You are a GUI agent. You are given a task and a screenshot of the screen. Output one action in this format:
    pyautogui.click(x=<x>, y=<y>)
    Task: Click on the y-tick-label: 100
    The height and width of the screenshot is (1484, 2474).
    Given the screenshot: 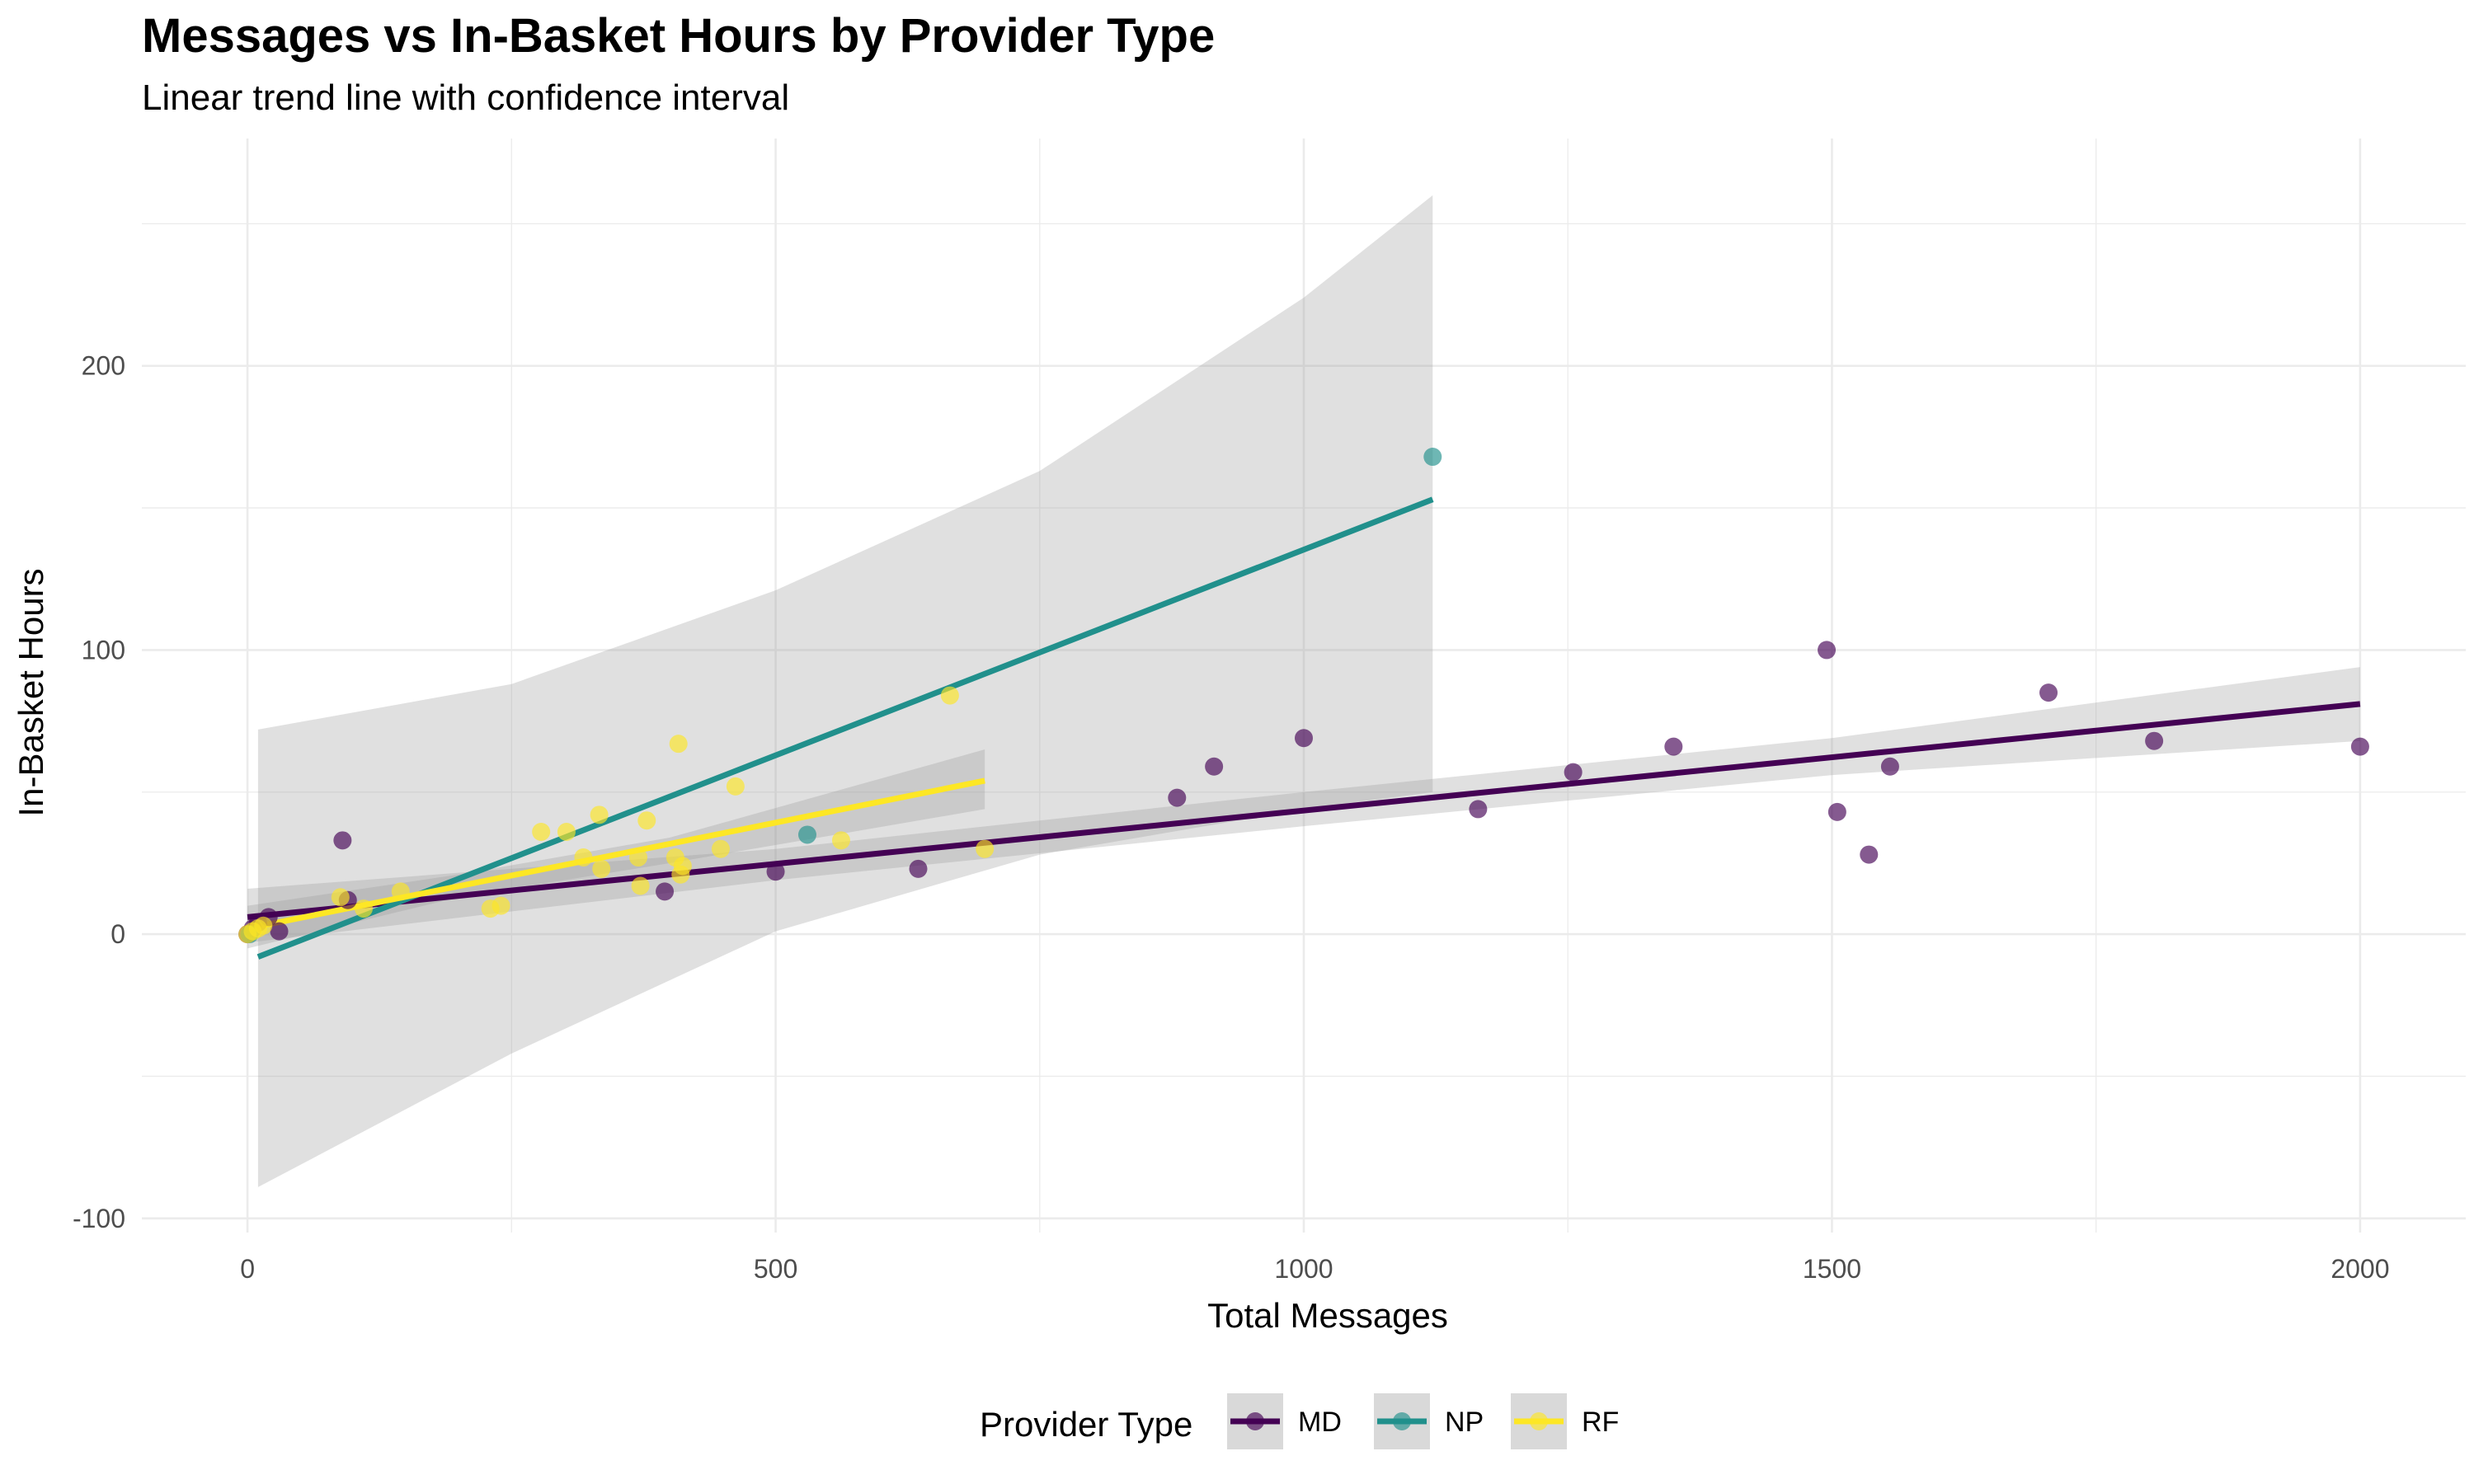 What is the action you would take?
    pyautogui.click(x=103, y=650)
    